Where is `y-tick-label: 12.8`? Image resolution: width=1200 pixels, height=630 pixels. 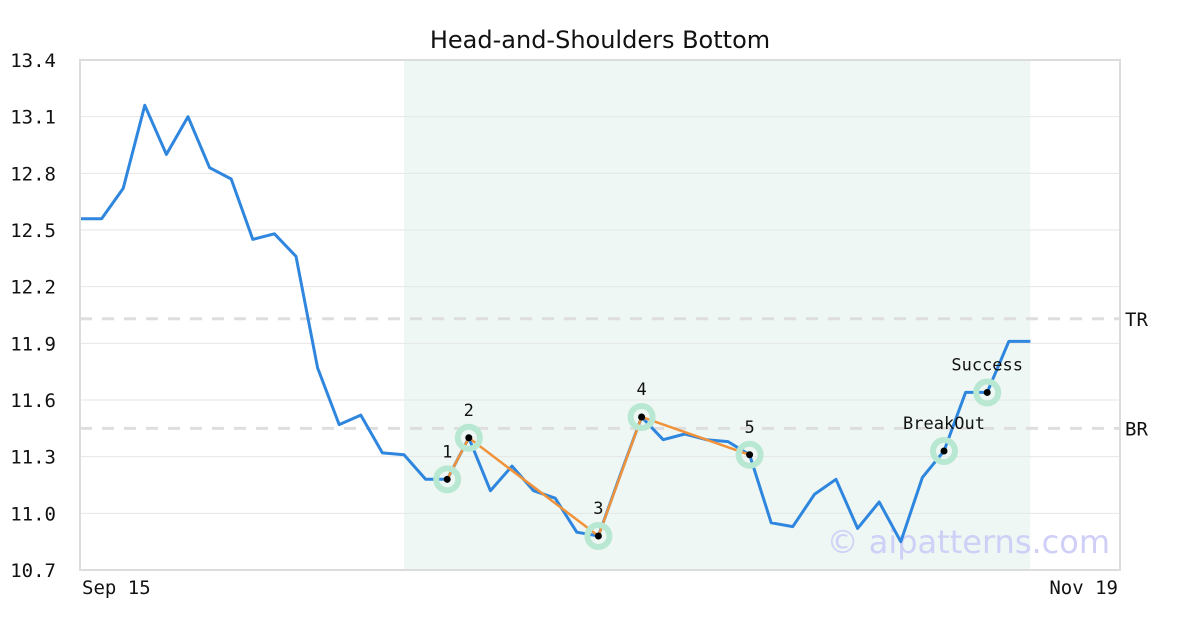
y-tick-label: 12.8 is located at coordinates (33, 174).